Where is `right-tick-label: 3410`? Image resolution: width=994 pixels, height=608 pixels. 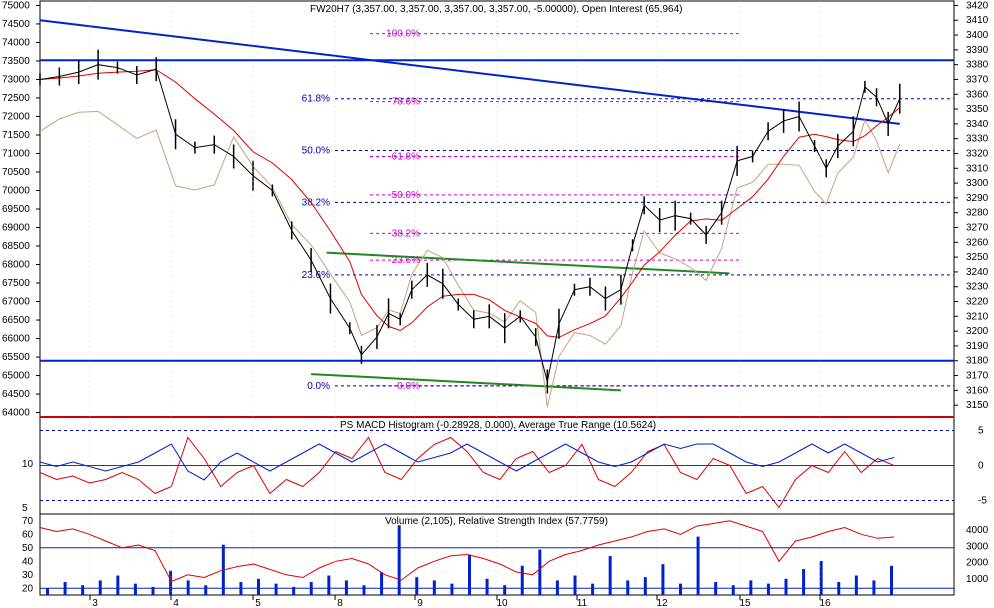 right-tick-label: 3410 is located at coordinates (977, 20).